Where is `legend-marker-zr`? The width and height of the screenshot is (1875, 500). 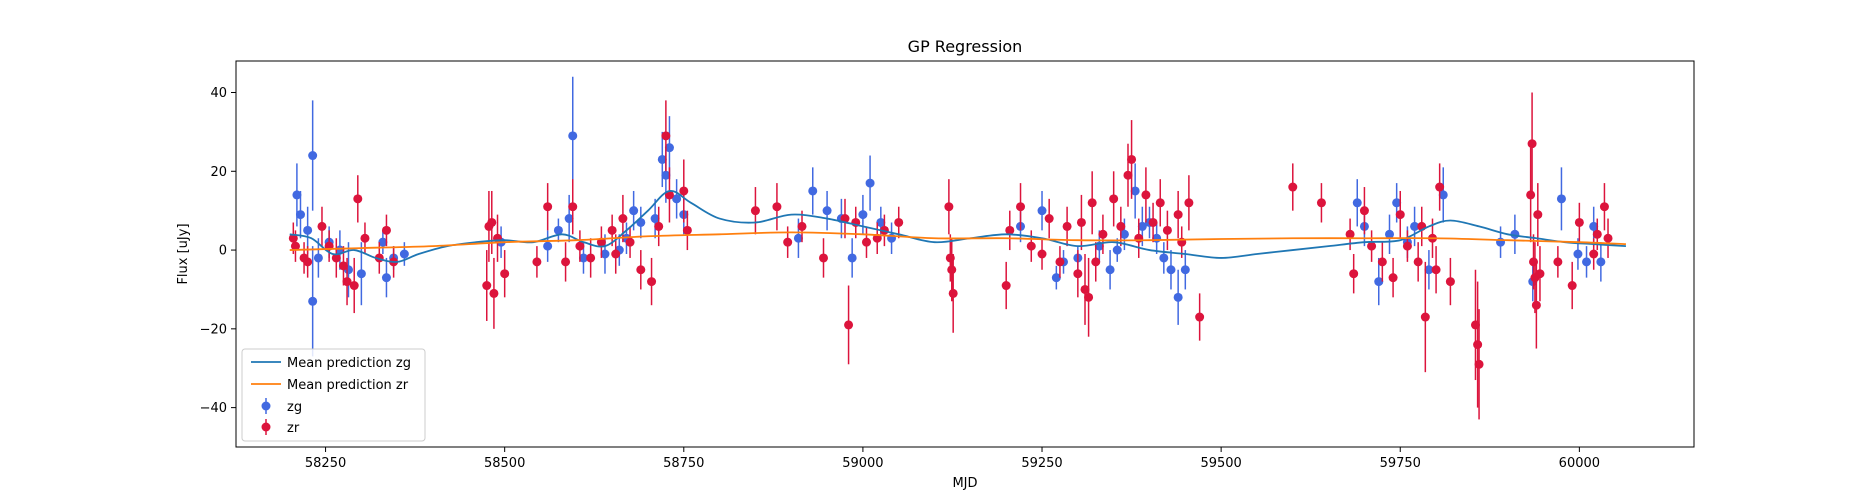
legend-marker-zr is located at coordinates (266, 427).